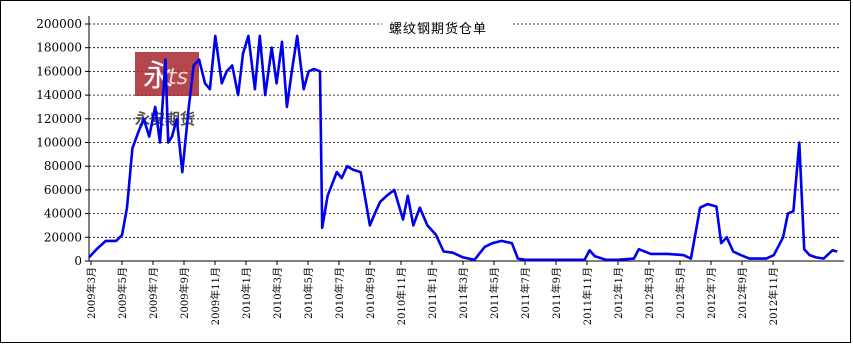 This screenshot has width=853, height=345. I want to click on x-tick-label: 2012年1月, so click(618, 293).